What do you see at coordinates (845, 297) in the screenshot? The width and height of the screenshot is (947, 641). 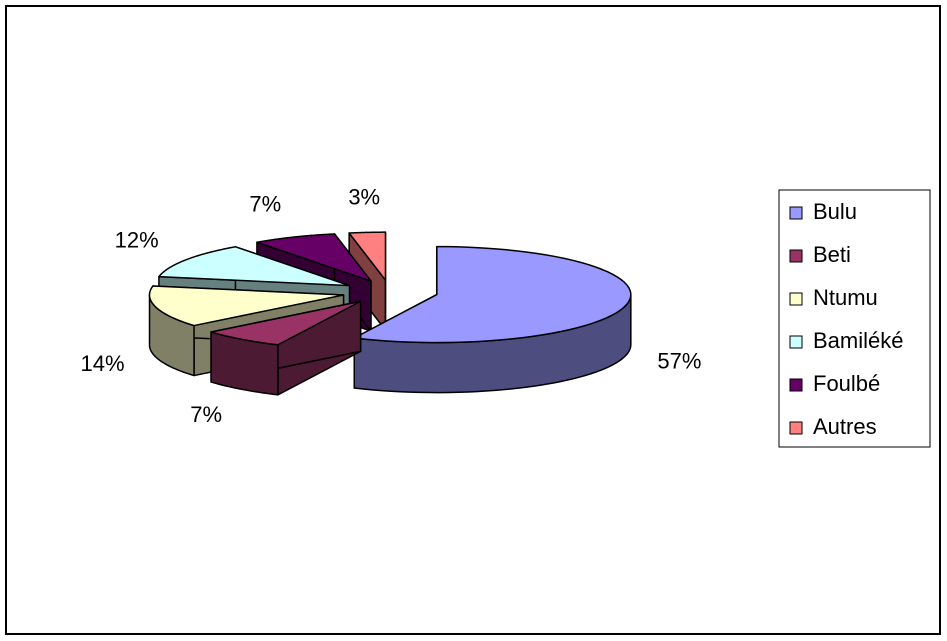 I see `legend-label: Ntumu` at bounding box center [845, 297].